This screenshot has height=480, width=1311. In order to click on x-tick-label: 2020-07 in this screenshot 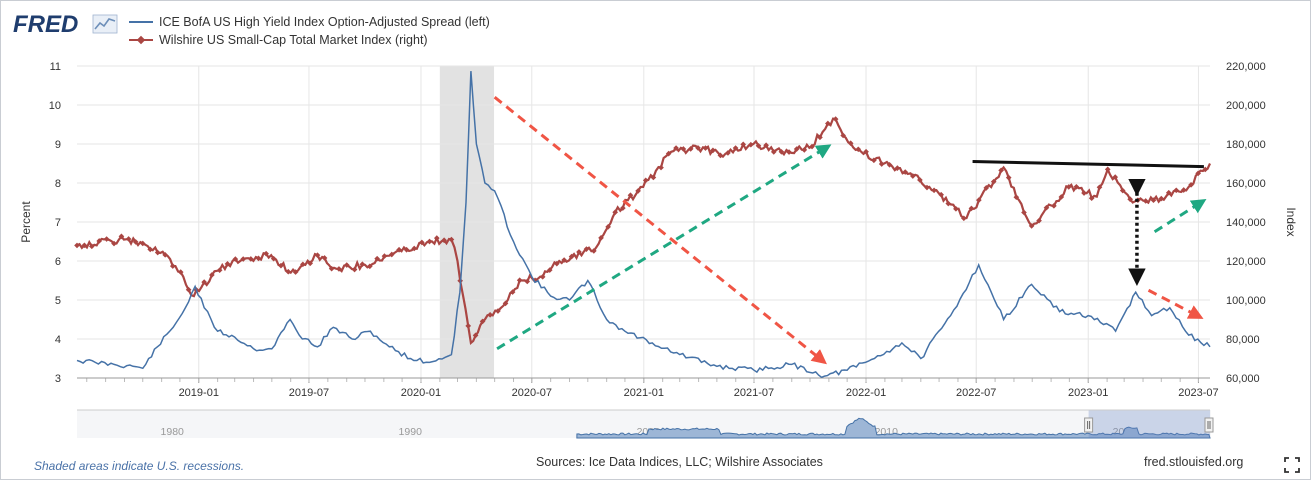, I will do `click(532, 393)`.